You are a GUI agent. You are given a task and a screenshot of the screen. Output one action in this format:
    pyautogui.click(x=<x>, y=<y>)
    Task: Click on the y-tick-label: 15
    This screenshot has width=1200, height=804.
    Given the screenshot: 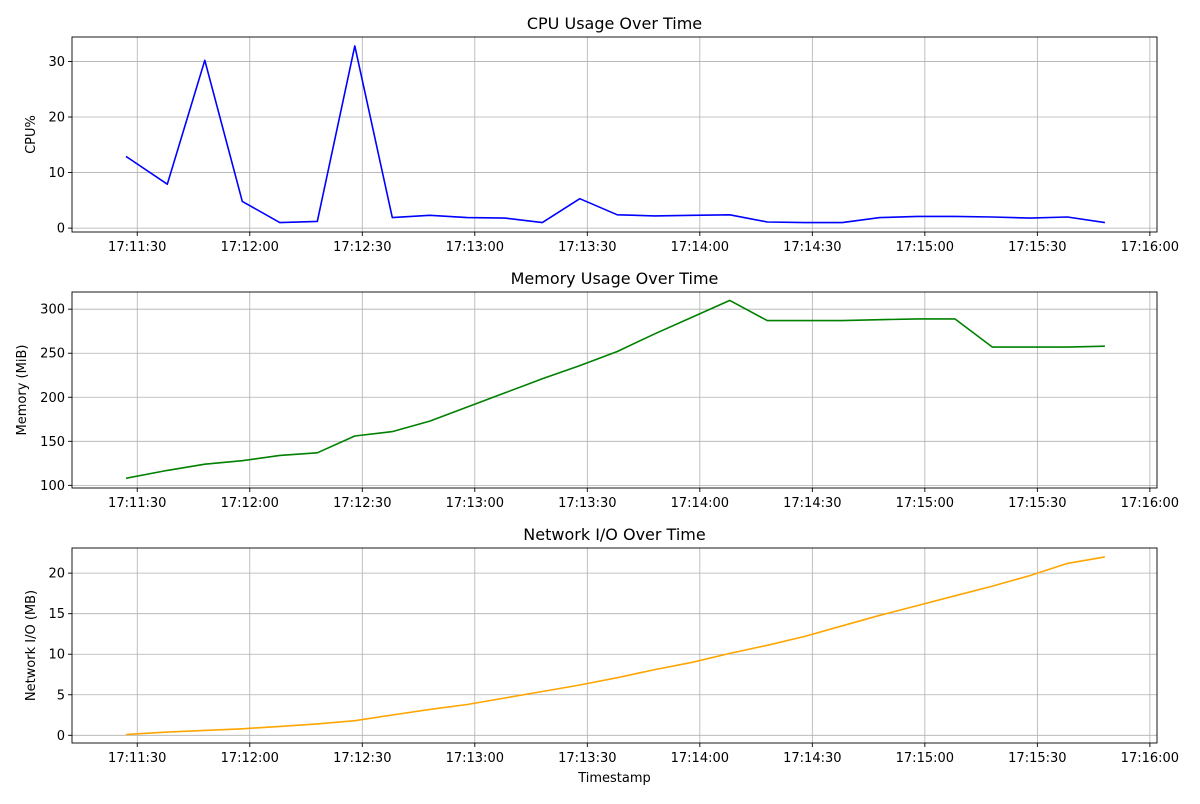 What is the action you would take?
    pyautogui.click(x=56, y=614)
    